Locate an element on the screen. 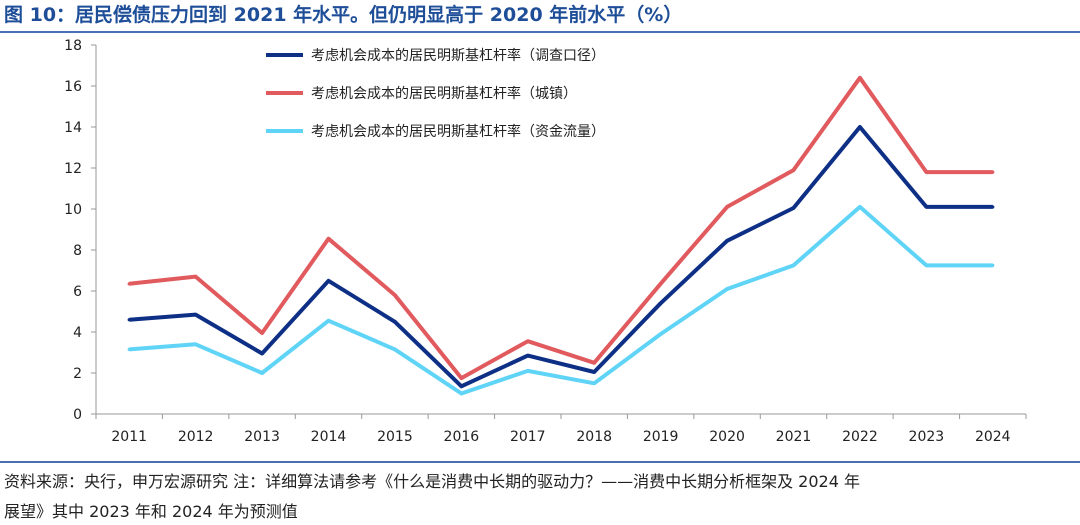  x-tick-label: 2024 is located at coordinates (993, 437).